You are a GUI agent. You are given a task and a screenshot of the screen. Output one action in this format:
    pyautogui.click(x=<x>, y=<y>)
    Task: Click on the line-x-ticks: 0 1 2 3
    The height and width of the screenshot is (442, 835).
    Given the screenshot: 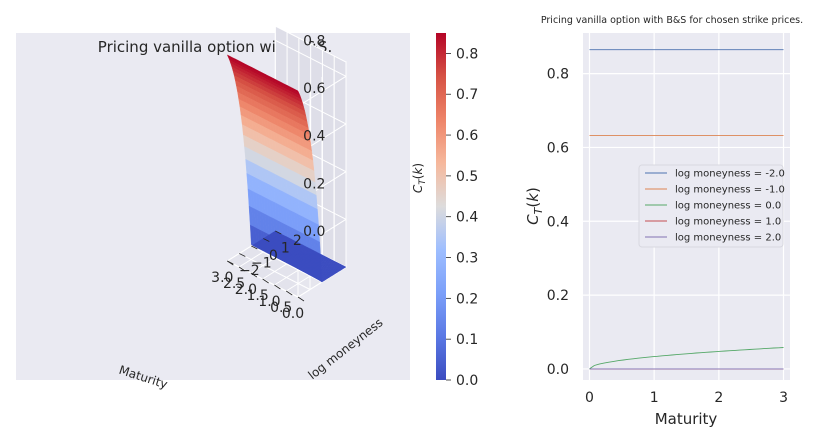 What is the action you would take?
    pyautogui.click(x=686, y=398)
    